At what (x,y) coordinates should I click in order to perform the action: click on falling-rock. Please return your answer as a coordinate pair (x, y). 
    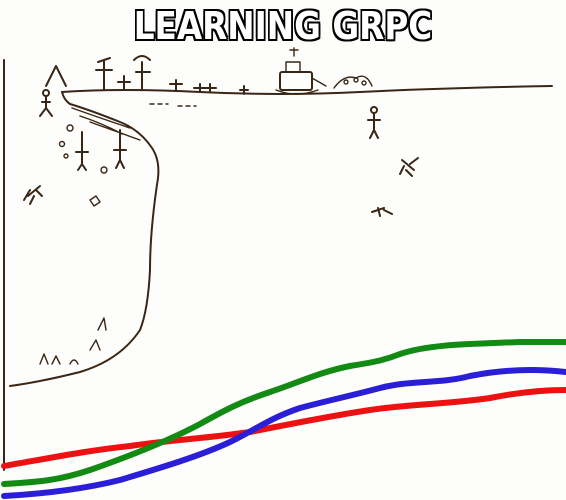
    Looking at the image, I should click on (95, 201).